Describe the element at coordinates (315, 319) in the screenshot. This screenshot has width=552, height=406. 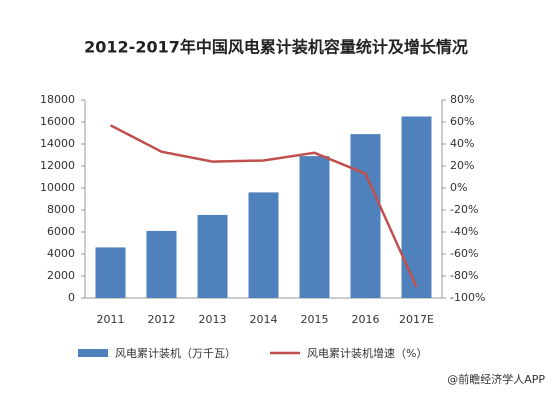
I see `x-tick-label: 2015` at that location.